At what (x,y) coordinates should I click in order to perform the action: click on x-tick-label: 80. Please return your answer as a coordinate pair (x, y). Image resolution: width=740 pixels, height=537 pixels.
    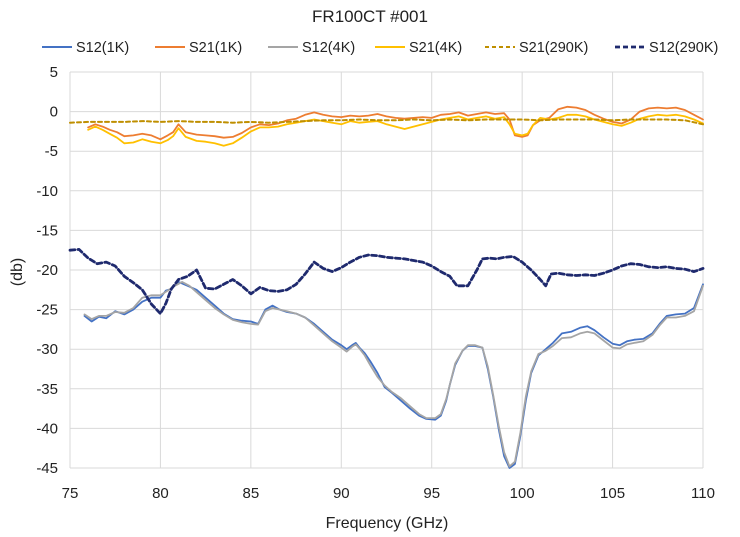
    Looking at the image, I should click on (160, 493).